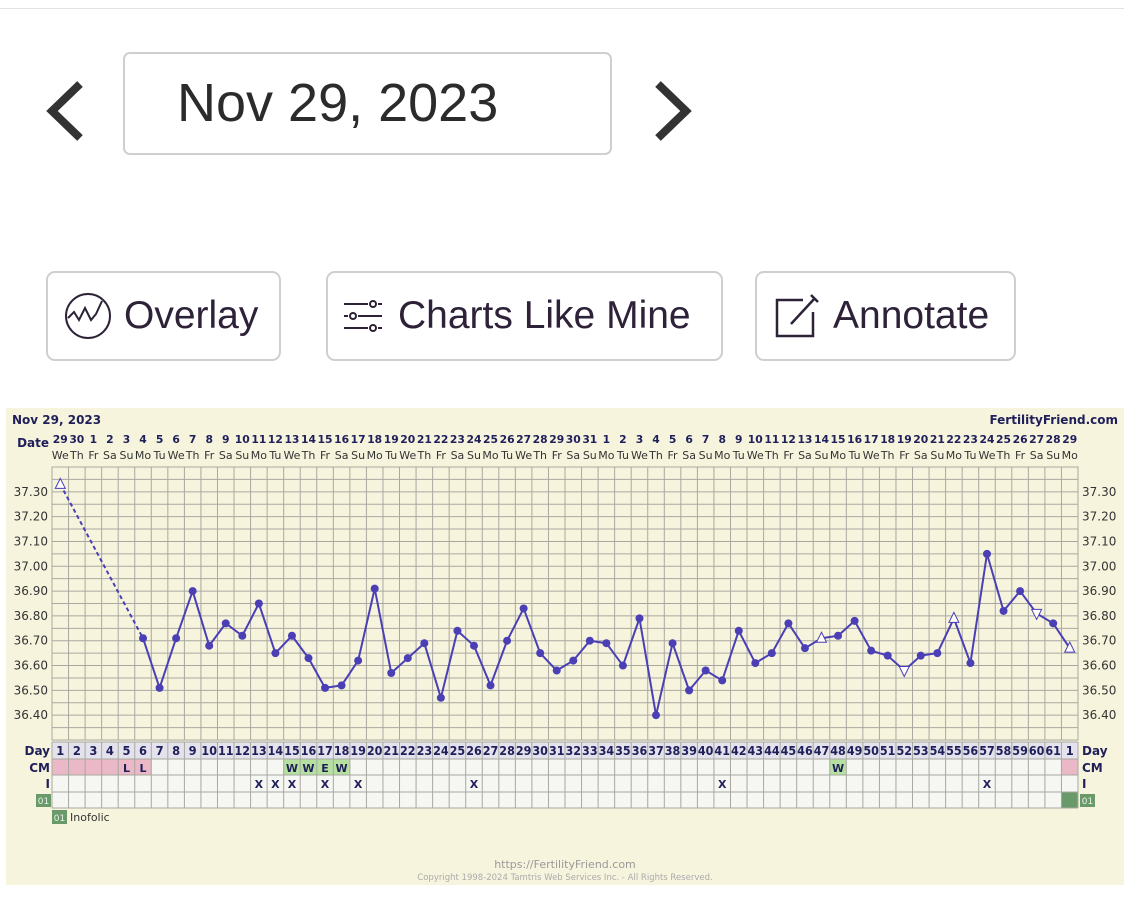 This screenshot has width=1124, height=908. I want to click on cm-value: L, so click(126, 768).